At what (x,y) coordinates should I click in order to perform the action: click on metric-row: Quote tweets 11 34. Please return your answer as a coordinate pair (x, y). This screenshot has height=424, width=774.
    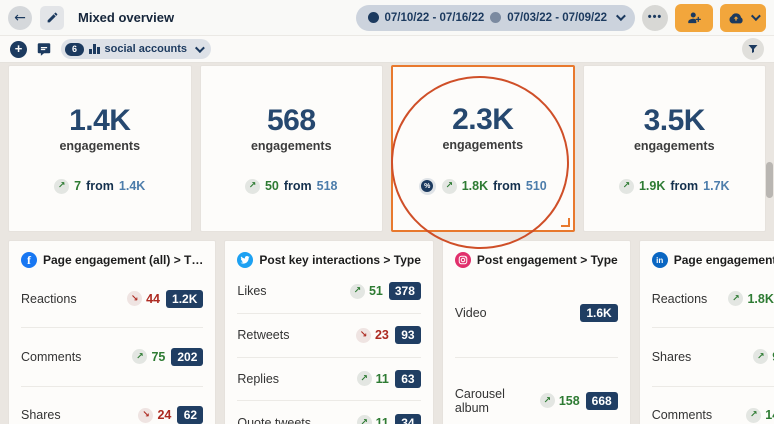
    Looking at the image, I should click on (329, 412).